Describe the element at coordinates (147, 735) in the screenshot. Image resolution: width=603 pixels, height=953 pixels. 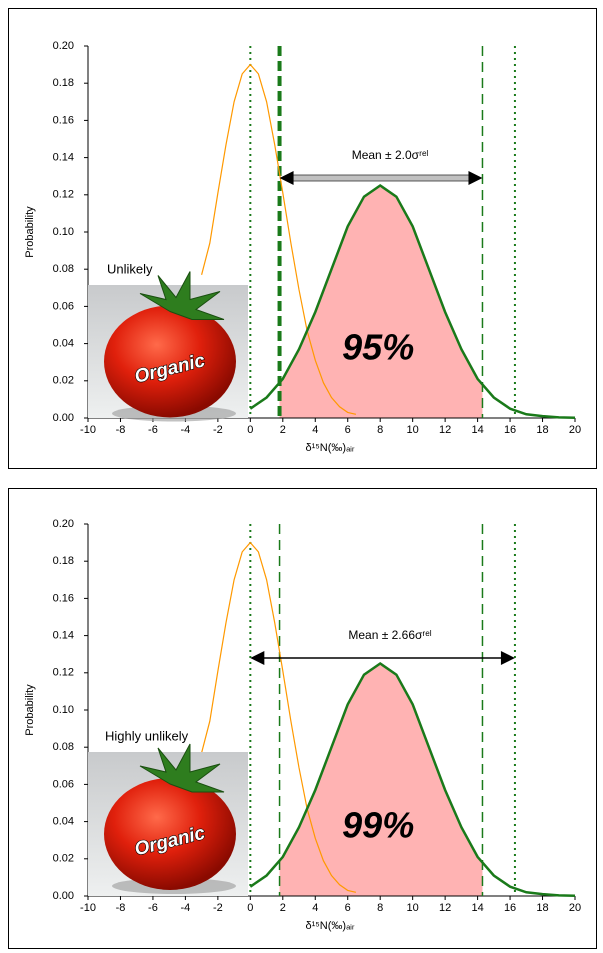
I see `verdict-label: Highly unlikely` at that location.